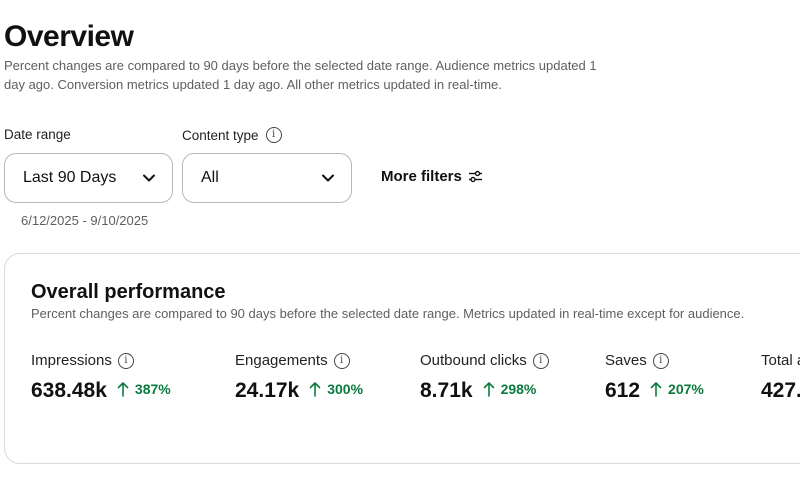 This screenshot has width=800, height=480. I want to click on metric-change: 207%, so click(677, 389).